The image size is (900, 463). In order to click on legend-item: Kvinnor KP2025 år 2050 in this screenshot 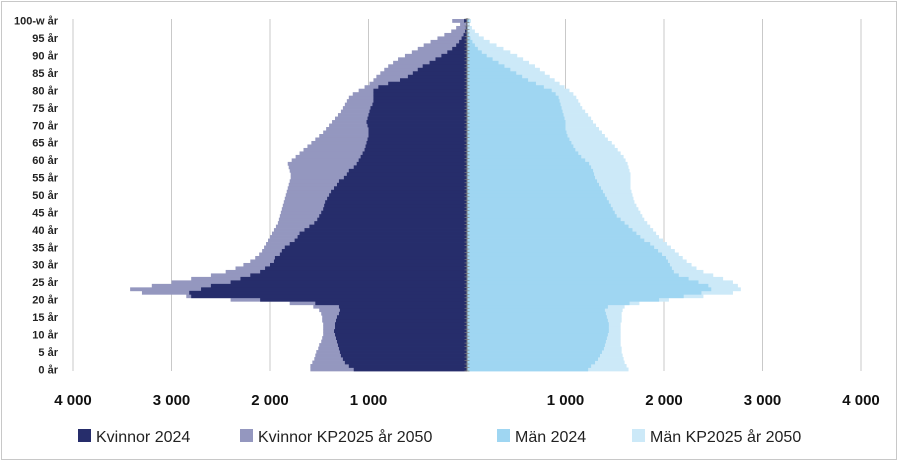, I will do `click(336, 437)`.